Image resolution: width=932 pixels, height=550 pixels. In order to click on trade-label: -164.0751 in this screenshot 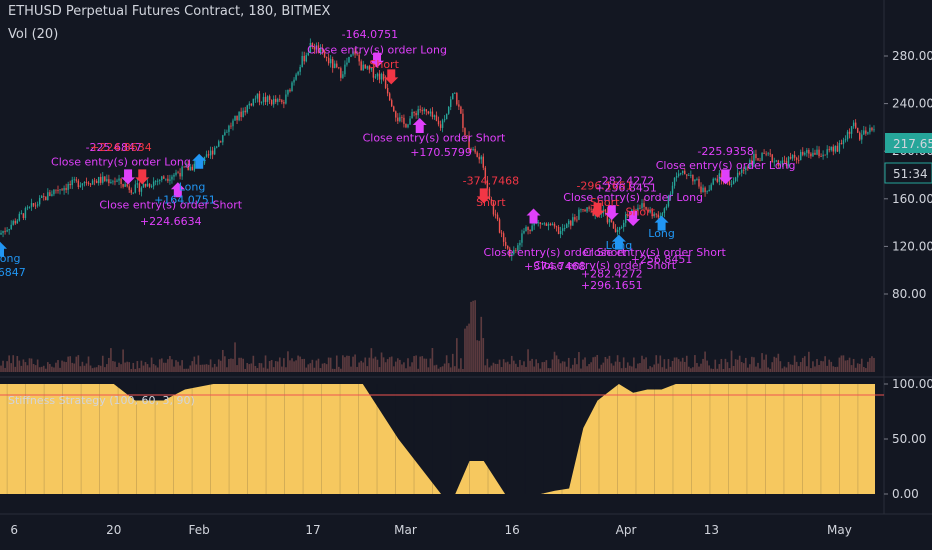, I will do `click(370, 34)`.